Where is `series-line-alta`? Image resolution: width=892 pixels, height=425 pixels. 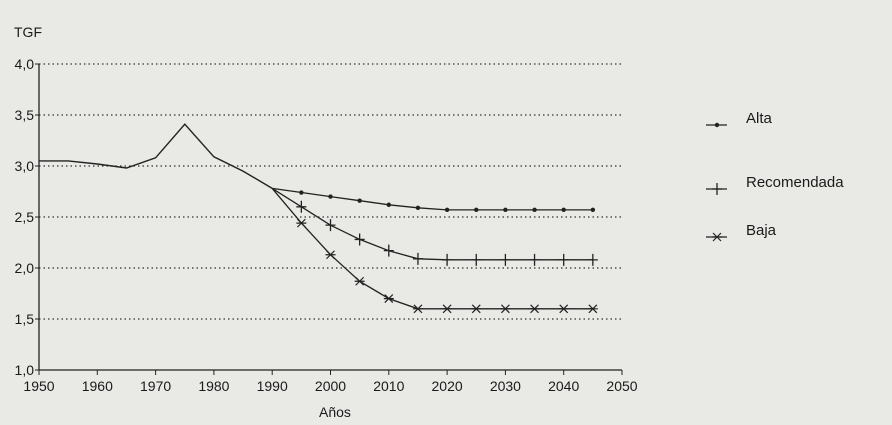 series-line-alta is located at coordinates (432, 199).